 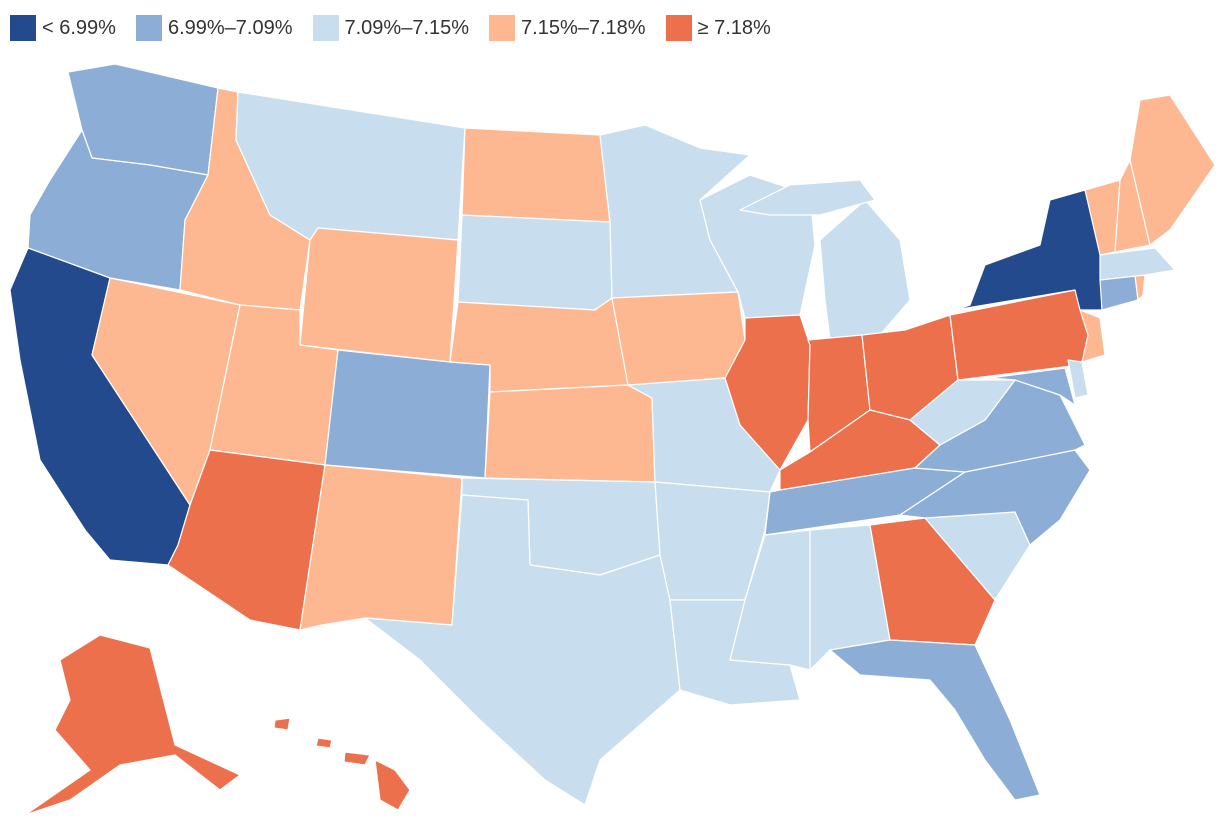 I want to click on state-wy, so click(x=379, y=295).